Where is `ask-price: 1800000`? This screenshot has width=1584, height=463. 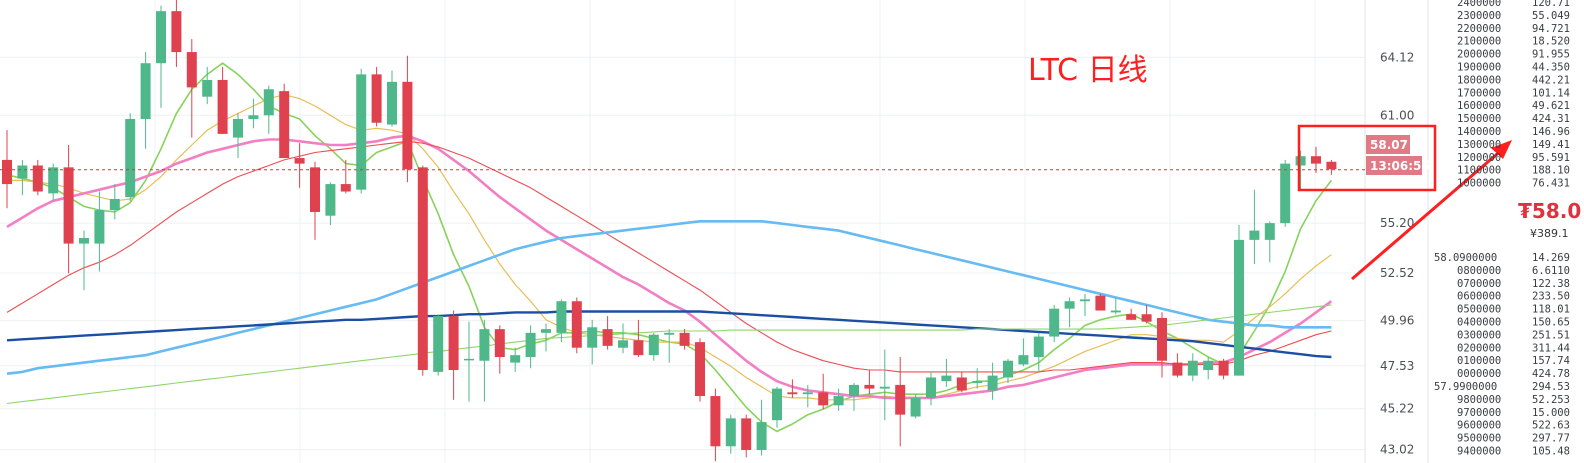
ask-price: 1800000 is located at coordinates (1479, 80).